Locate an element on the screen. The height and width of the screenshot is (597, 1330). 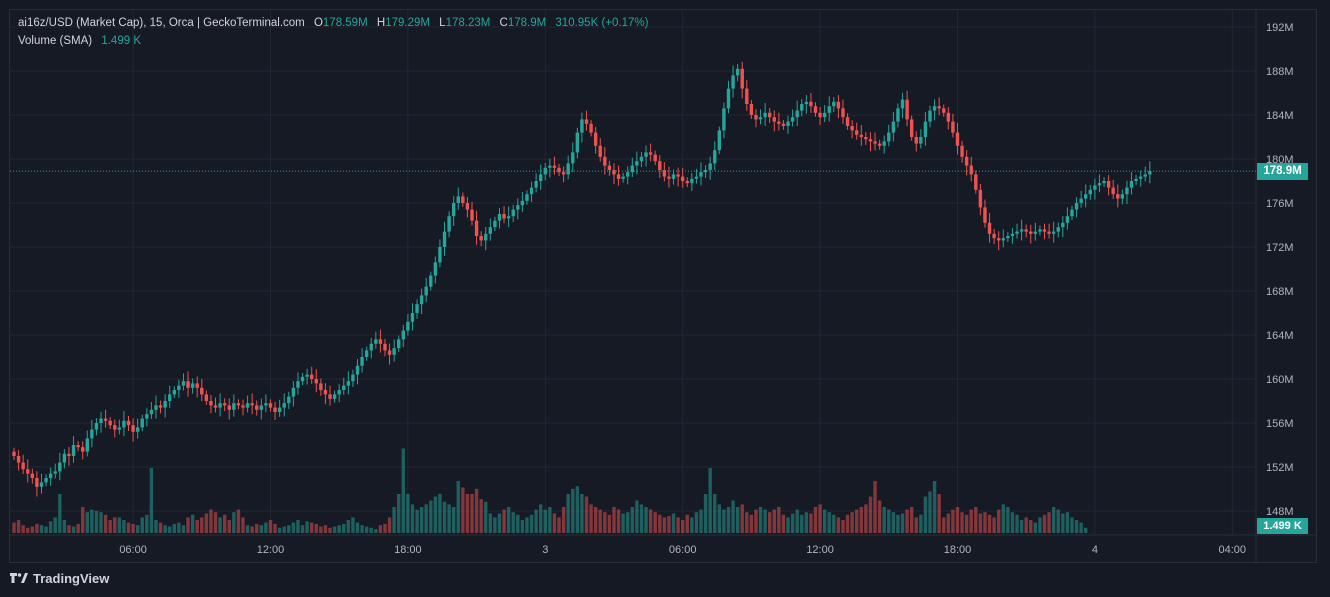
open-key: O is located at coordinates (318, 23).